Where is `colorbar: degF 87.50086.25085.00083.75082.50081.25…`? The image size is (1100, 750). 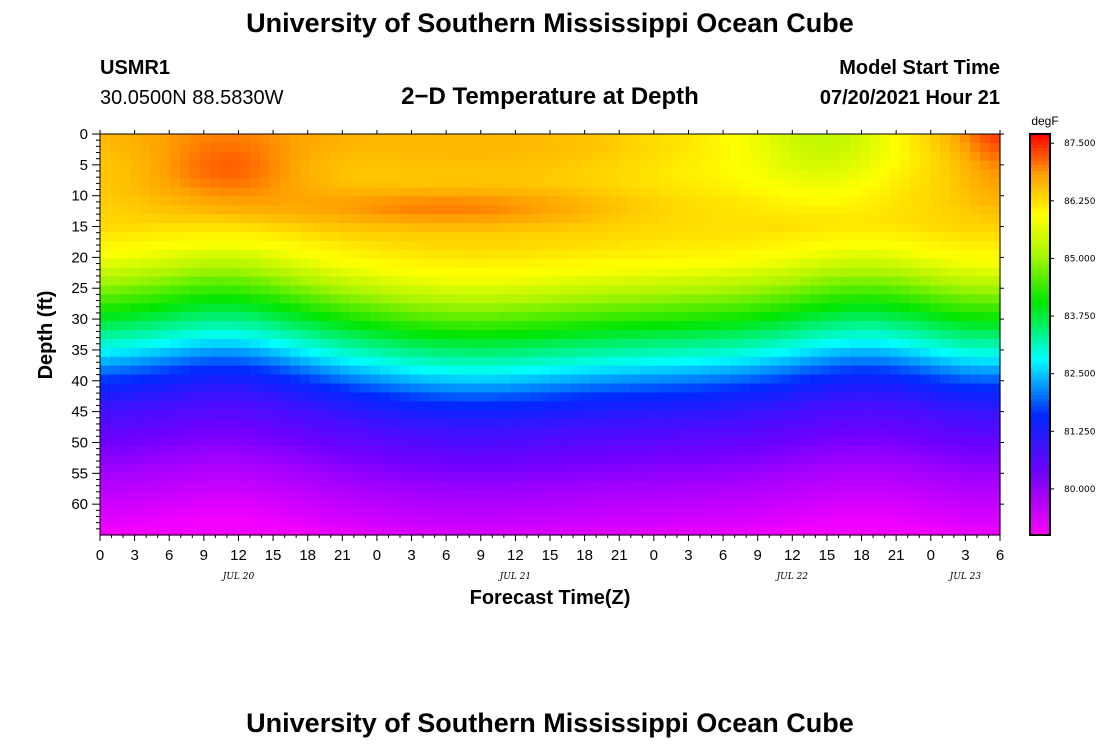 colorbar: degF 87.50086.25085.00083.75082.50081.25… is located at coordinates (1062, 325).